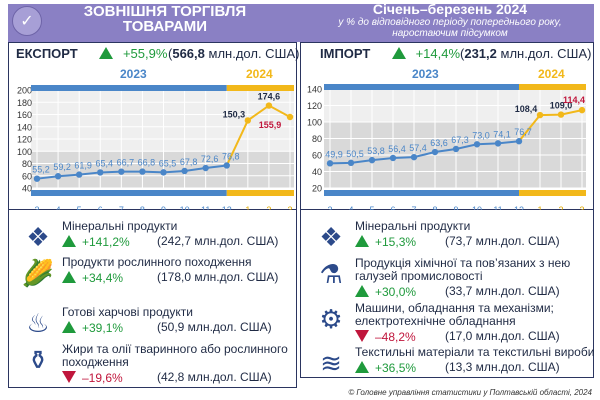  I want to click on y-tick-label: 120, so click(314, 106).